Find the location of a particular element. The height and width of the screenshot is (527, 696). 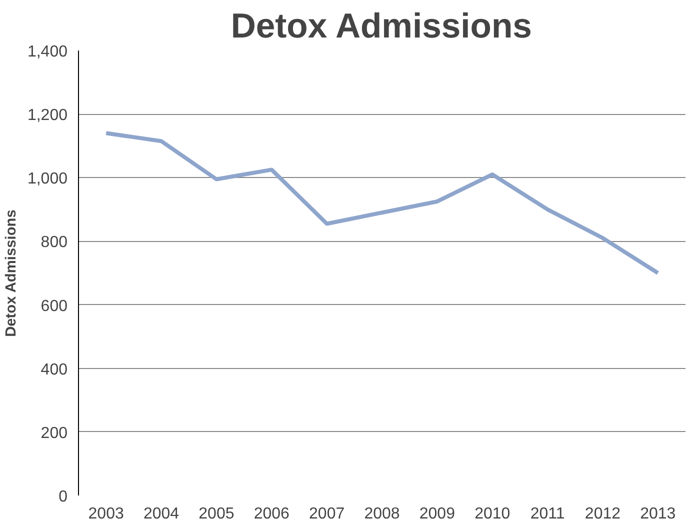

y-tick-label: 0 is located at coordinates (63, 497).